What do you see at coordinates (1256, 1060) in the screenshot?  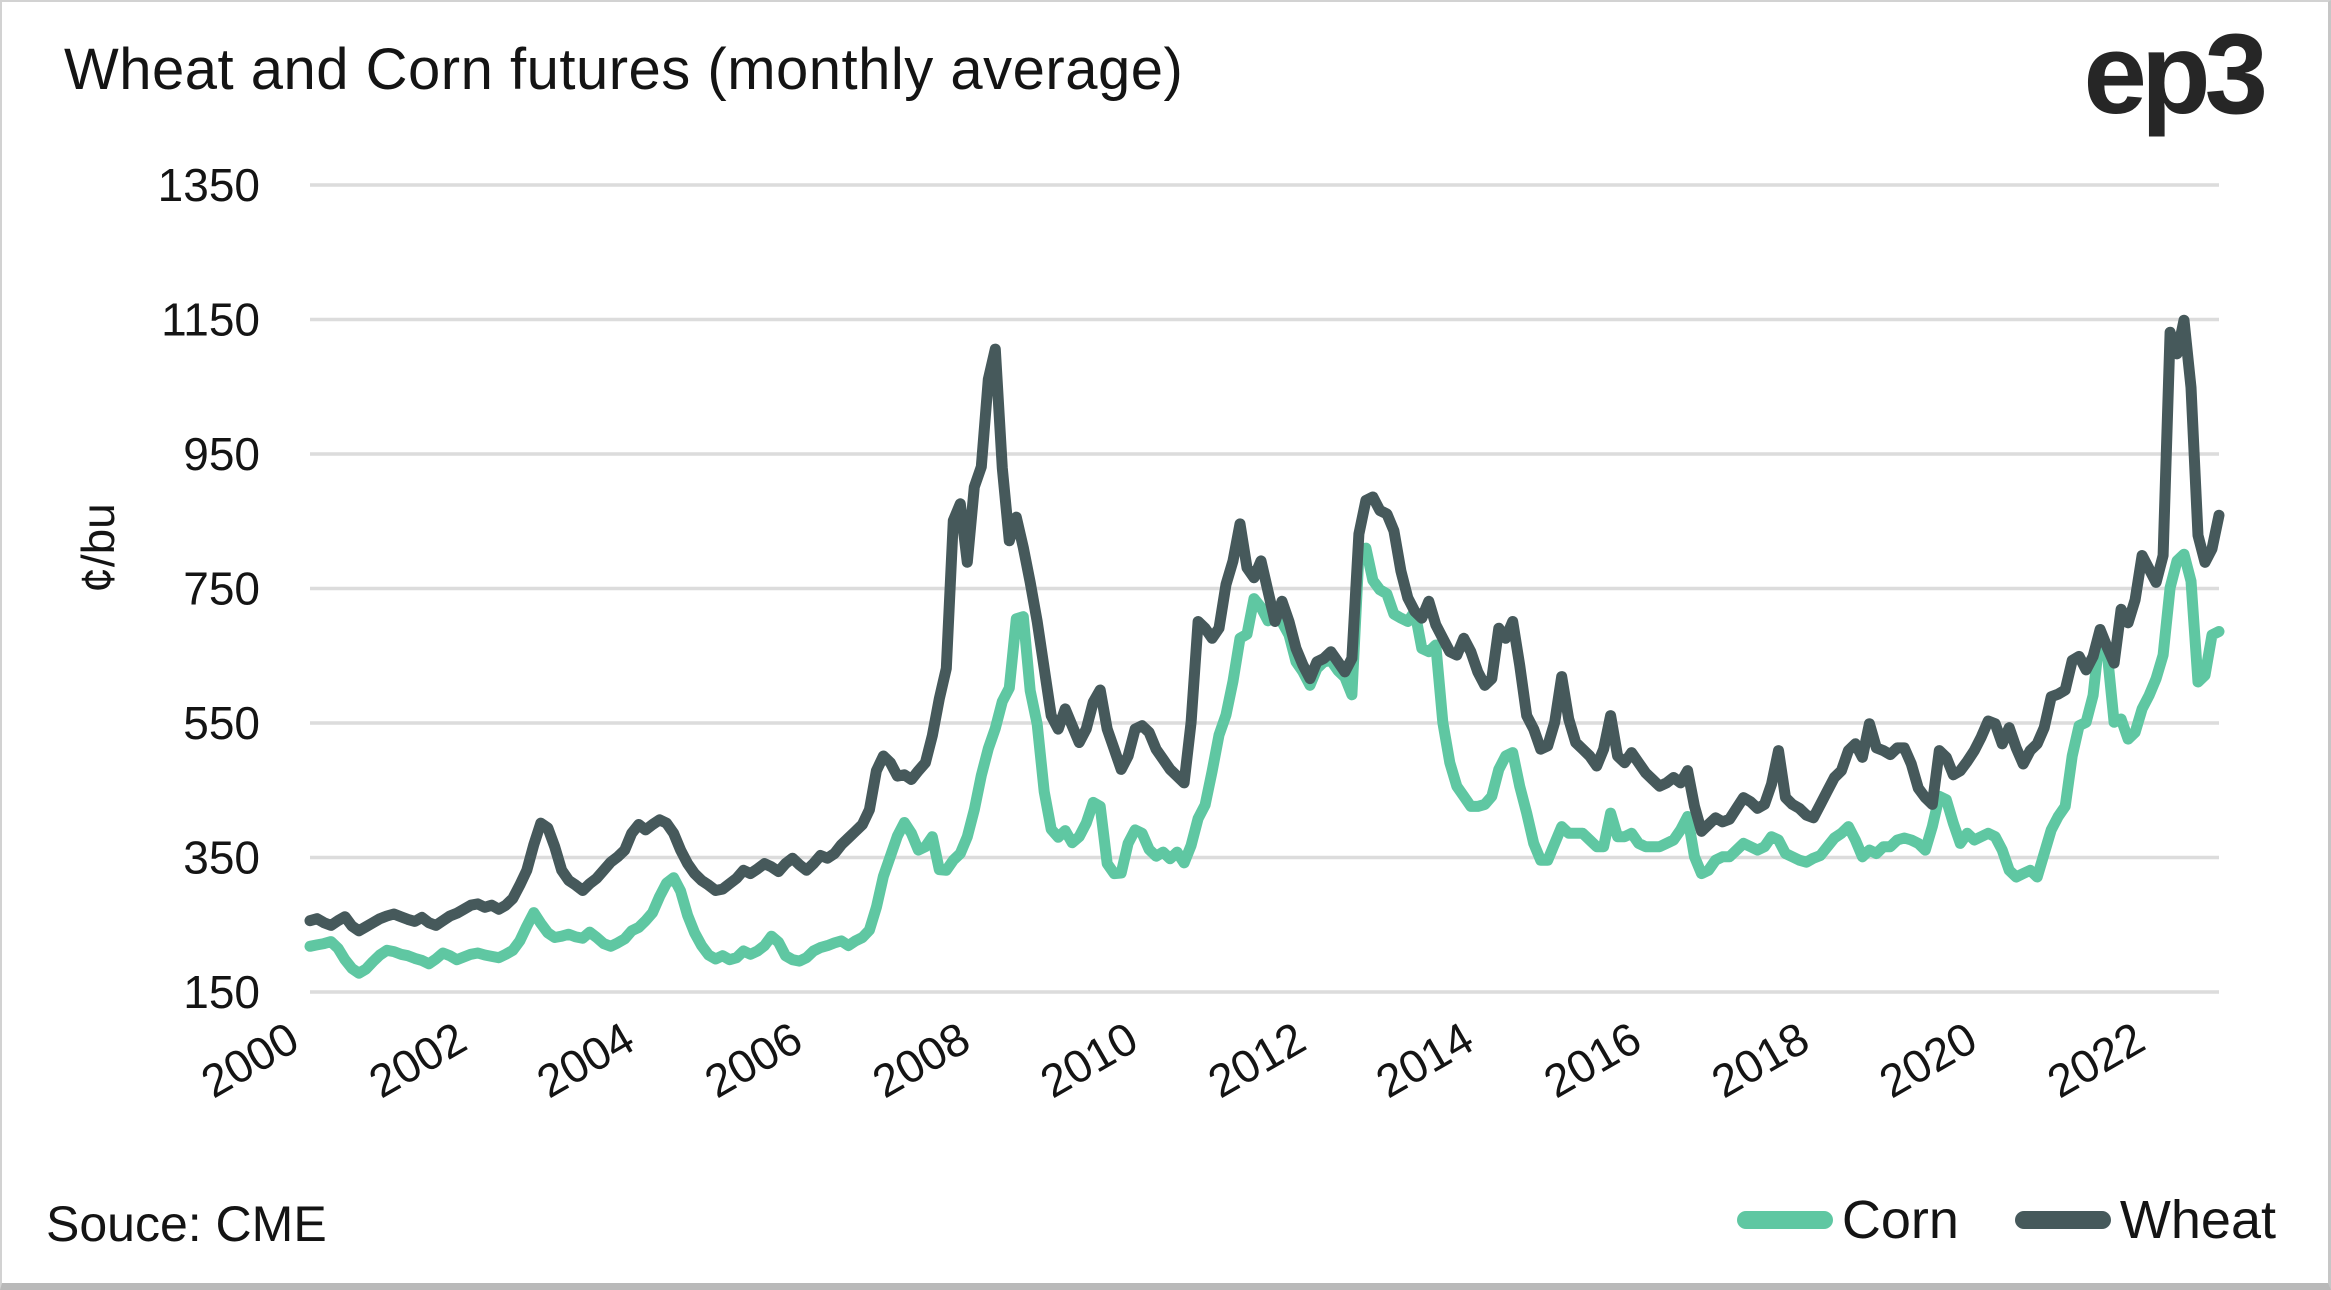 I see `x-tick-label-2012: 2012` at bounding box center [1256, 1060].